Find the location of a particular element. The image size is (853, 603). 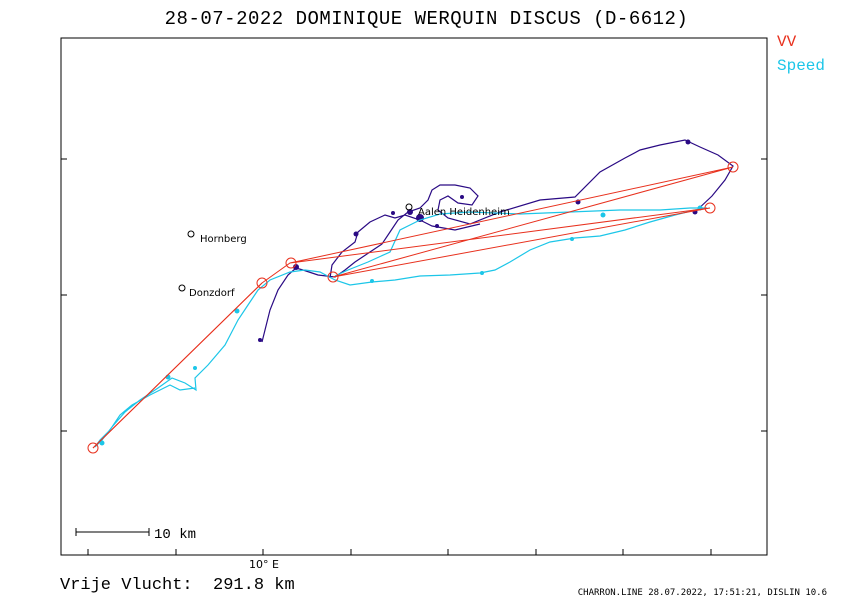

scale-bar: 10 km is located at coordinates (135, 535).